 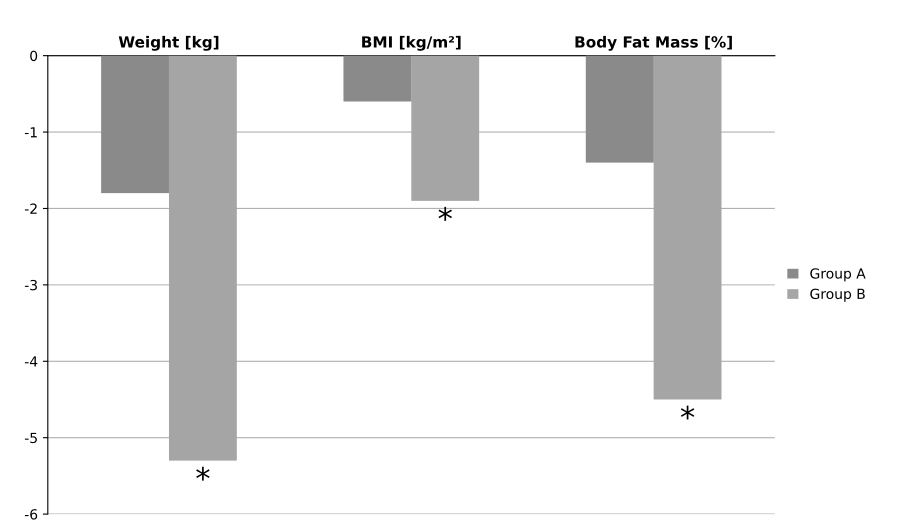 I want to click on x-tick-label: BMI [kg/m²], so click(x=411, y=43).